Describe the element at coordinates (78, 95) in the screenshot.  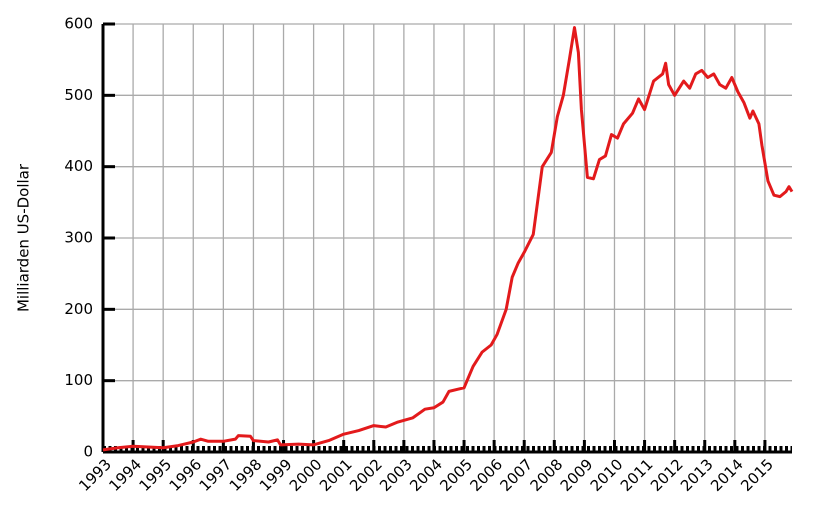
I see `y-tick-label: 500` at that location.